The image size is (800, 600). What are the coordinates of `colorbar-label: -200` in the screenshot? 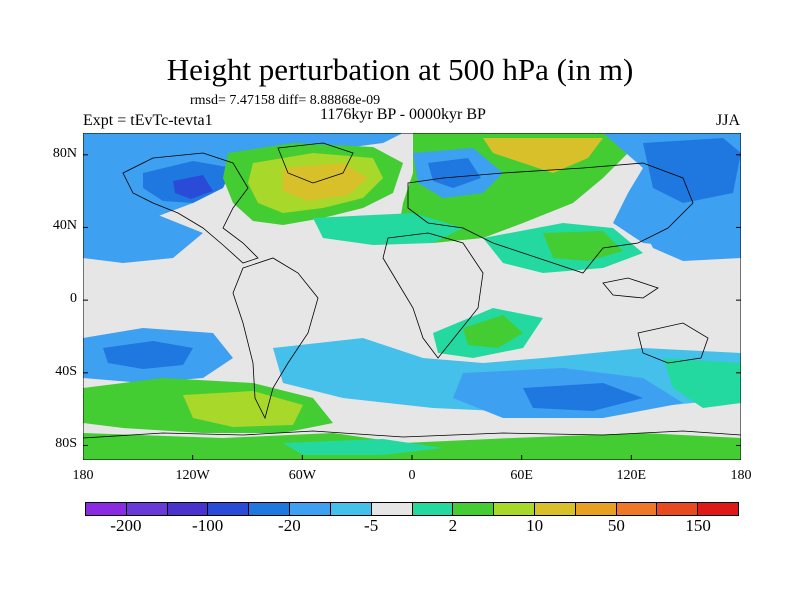 It's located at (126, 525).